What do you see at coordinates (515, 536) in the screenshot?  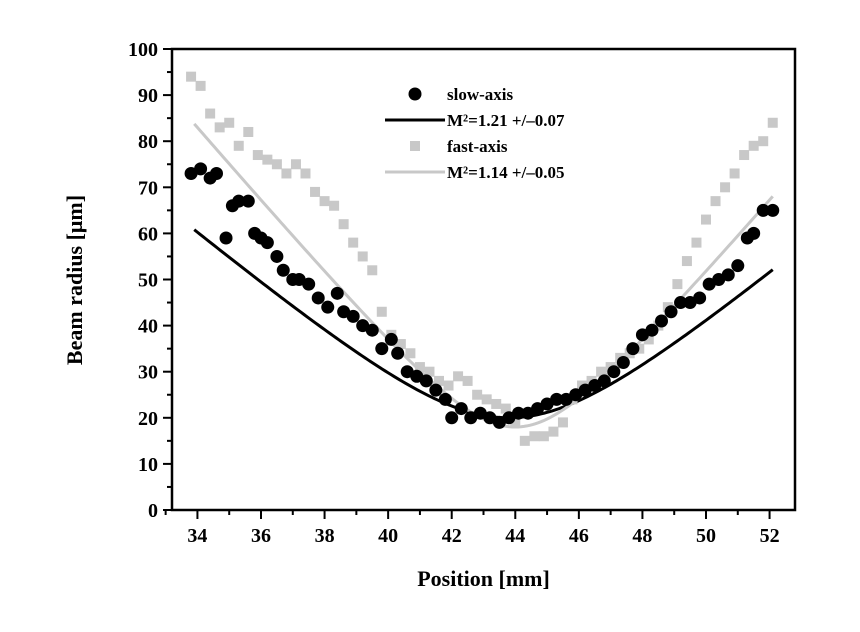 I see `x-tick-label: 44` at bounding box center [515, 536].